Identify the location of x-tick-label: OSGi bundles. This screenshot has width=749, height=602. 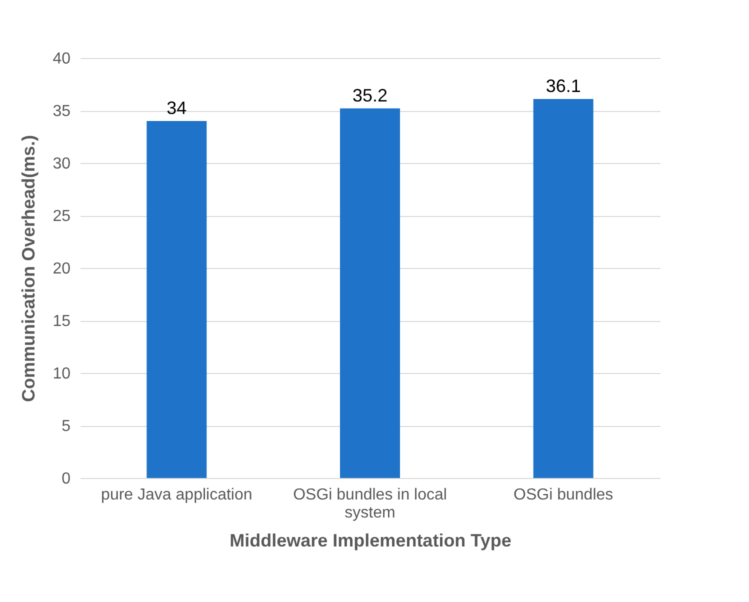
(564, 495).